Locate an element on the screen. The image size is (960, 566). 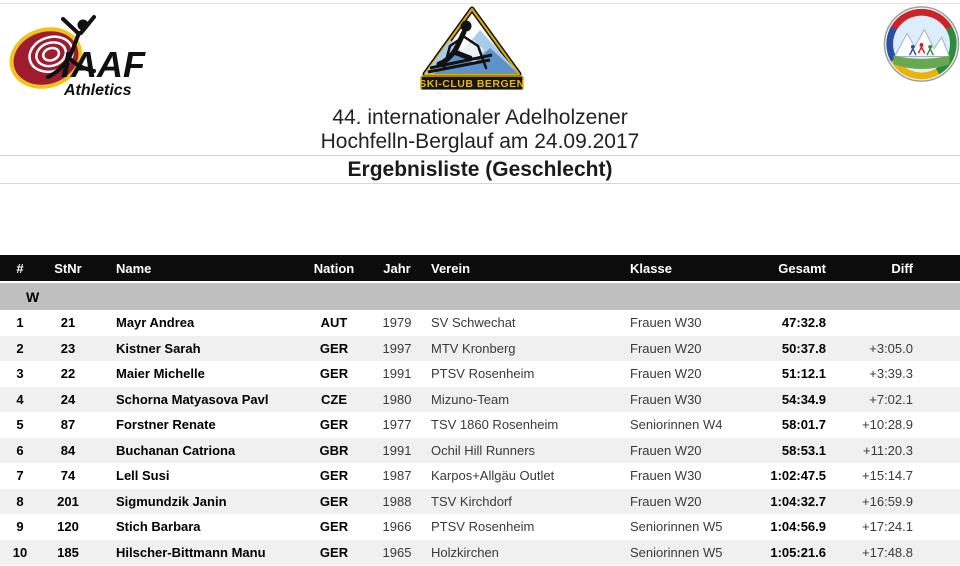
cell-verein: Holzkirchen is located at coordinates (465, 552).